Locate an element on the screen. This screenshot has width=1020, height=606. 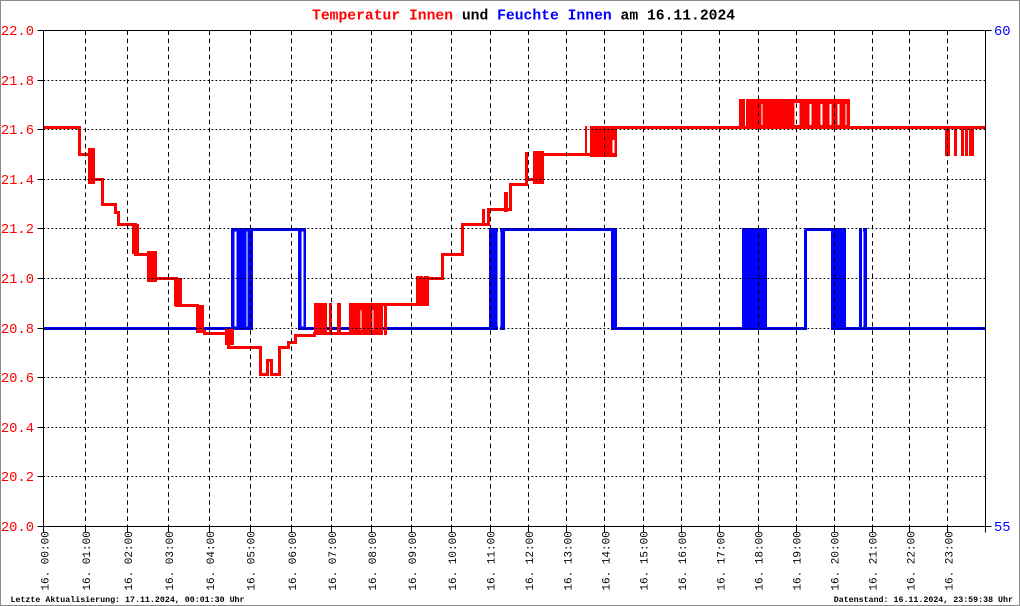
svg-text: 16. 01:00 is located at coordinates (88, 560).